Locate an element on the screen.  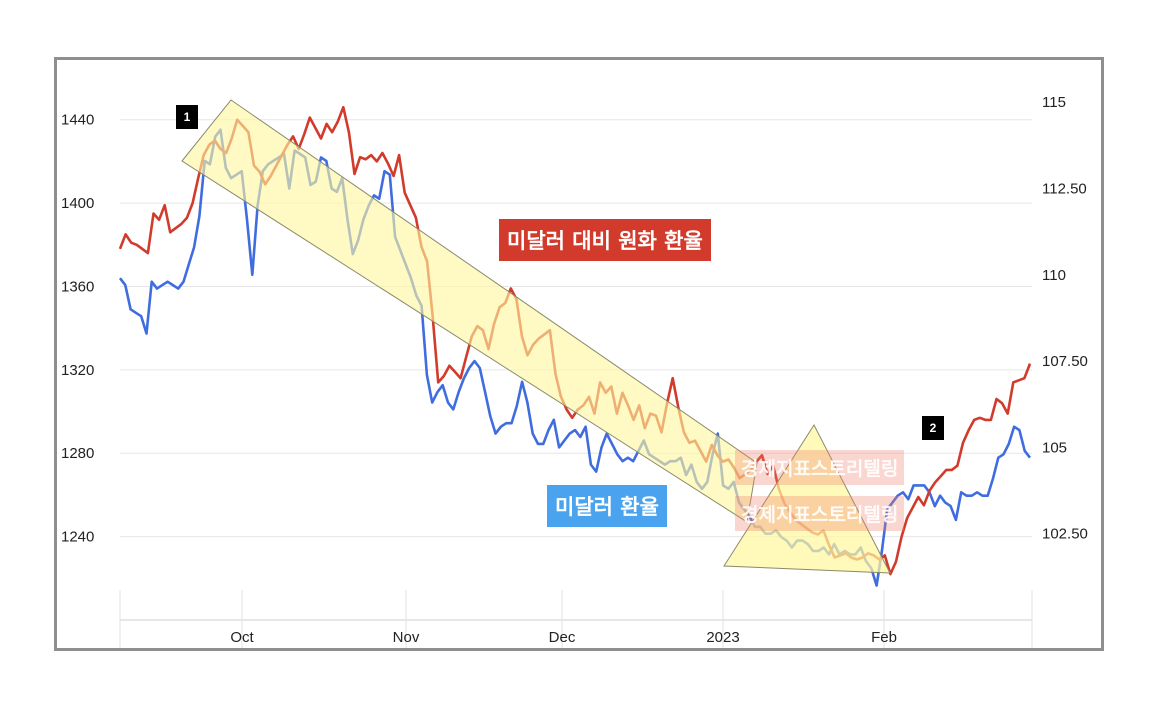
marker-1: 1 is located at coordinates (187, 117).